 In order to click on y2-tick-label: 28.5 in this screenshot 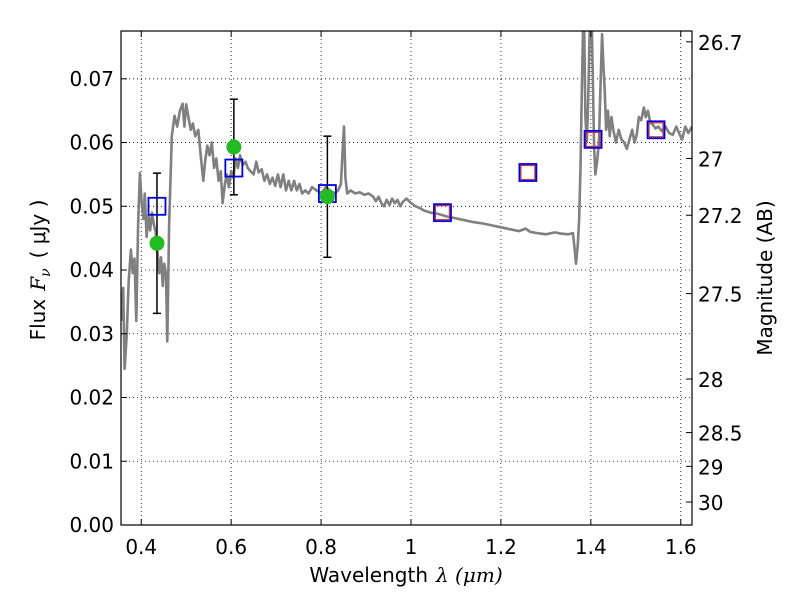, I will do `click(720, 434)`.